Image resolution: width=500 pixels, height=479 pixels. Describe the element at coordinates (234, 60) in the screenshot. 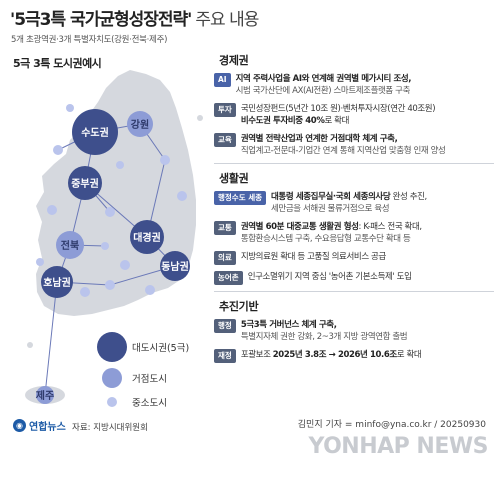

I see `section-title-economy: 경제권` at that location.